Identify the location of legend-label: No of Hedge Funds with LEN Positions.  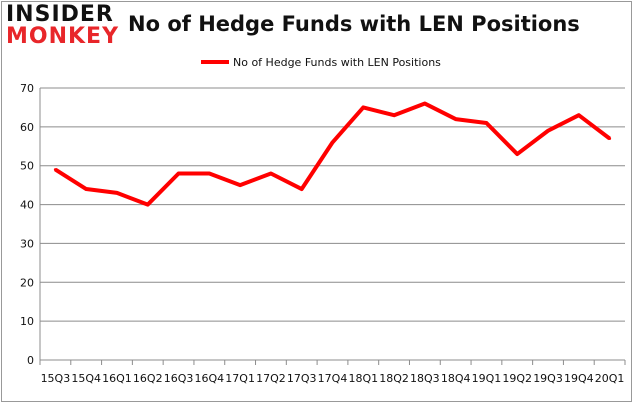
(337, 62).